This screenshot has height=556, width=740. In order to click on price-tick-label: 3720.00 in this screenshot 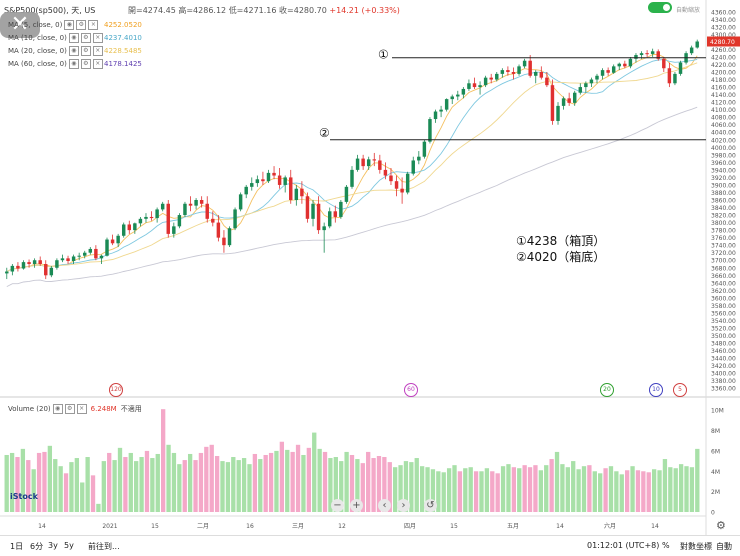, I will do `click(723, 253)`.